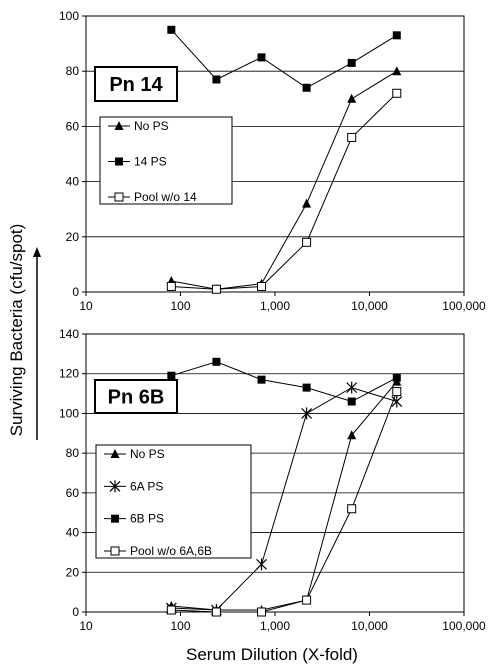  Describe the element at coordinates (352, 435) in the screenshot. I see `chart2-series-1-point` at that location.